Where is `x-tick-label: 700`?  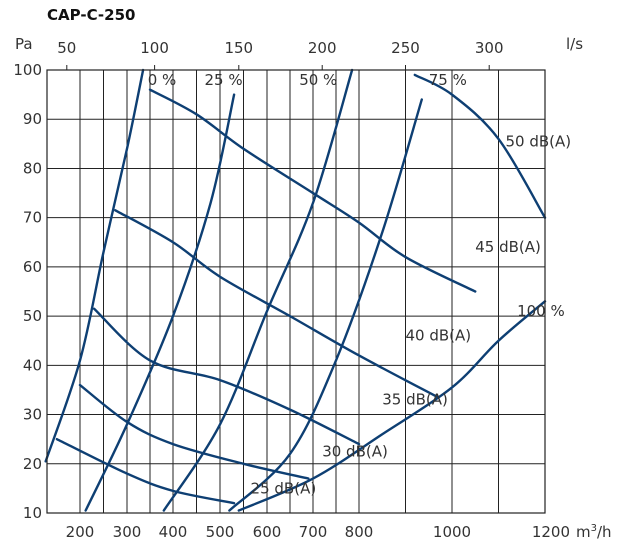 x-tick-label: 700 is located at coordinates (313, 532).